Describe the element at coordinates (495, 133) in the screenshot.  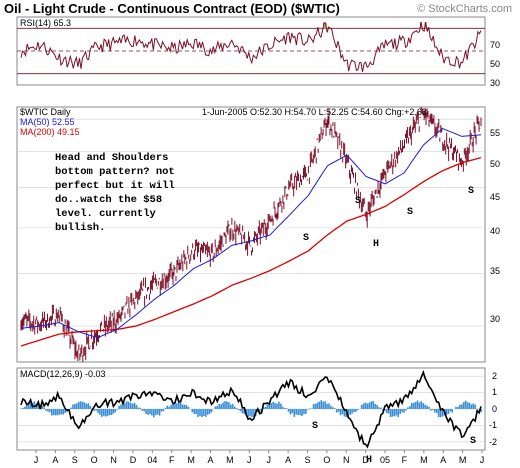
I see `price-tick-55: 55` at that location.